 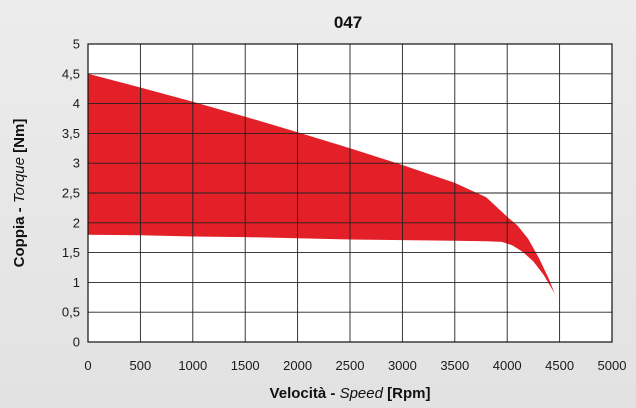 What do you see at coordinates (76, 44) in the screenshot?
I see `y-tick-label: 5` at bounding box center [76, 44].